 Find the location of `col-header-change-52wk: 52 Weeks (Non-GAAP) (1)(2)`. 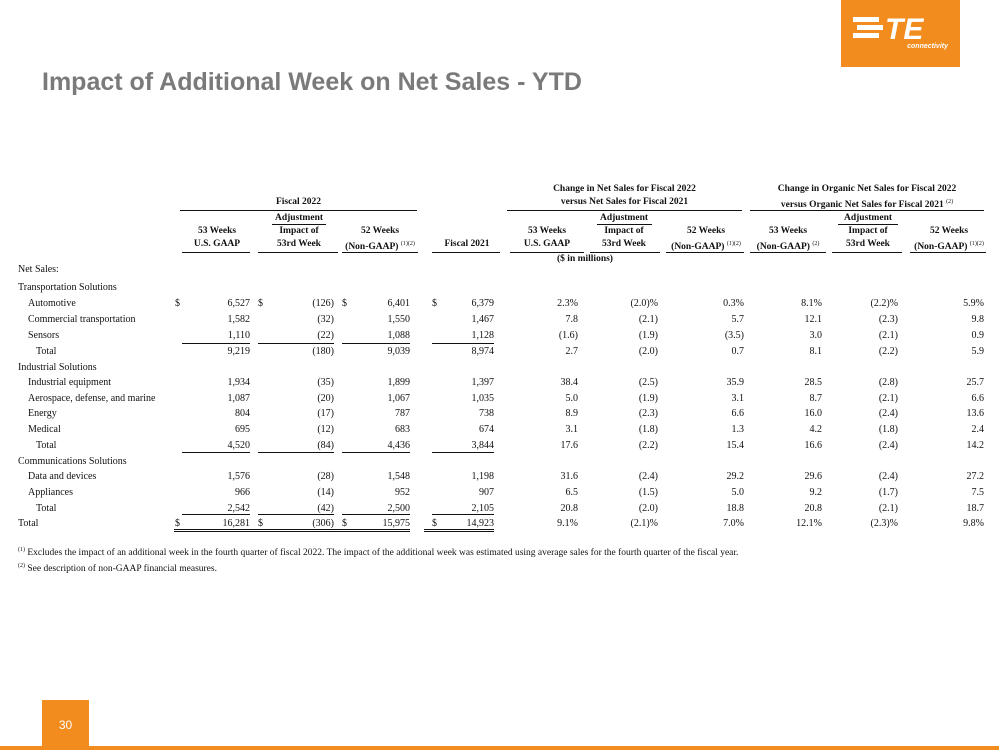

col-header-change-52wk: 52 Weeks (Non-GAAP) (1)(2) is located at coordinates (706, 239).